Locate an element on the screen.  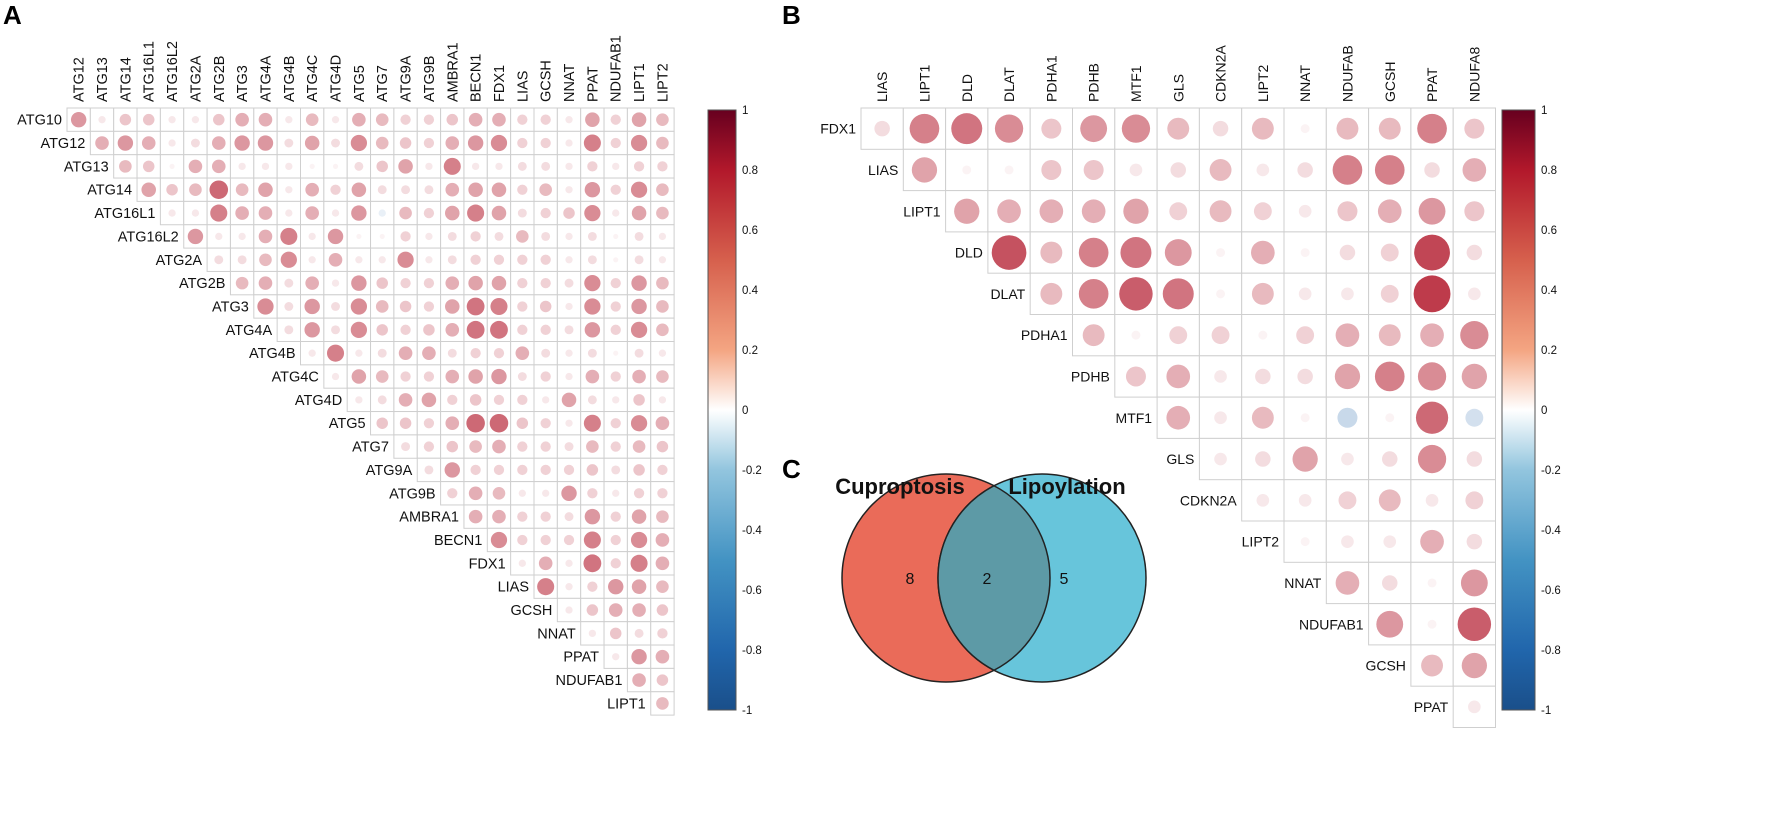
row-label: PDHB is located at coordinates (1090, 376).